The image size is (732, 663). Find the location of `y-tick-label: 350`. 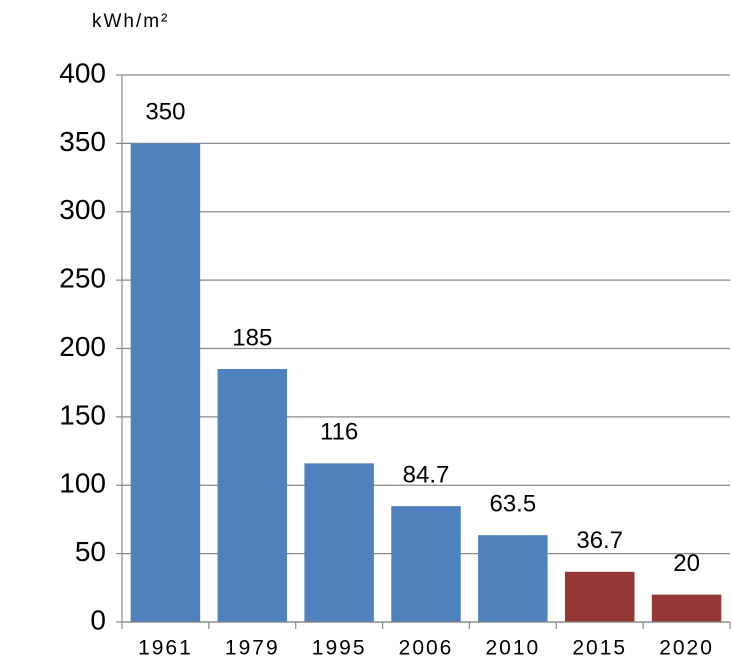

y-tick-label: 350 is located at coordinates (82, 141).